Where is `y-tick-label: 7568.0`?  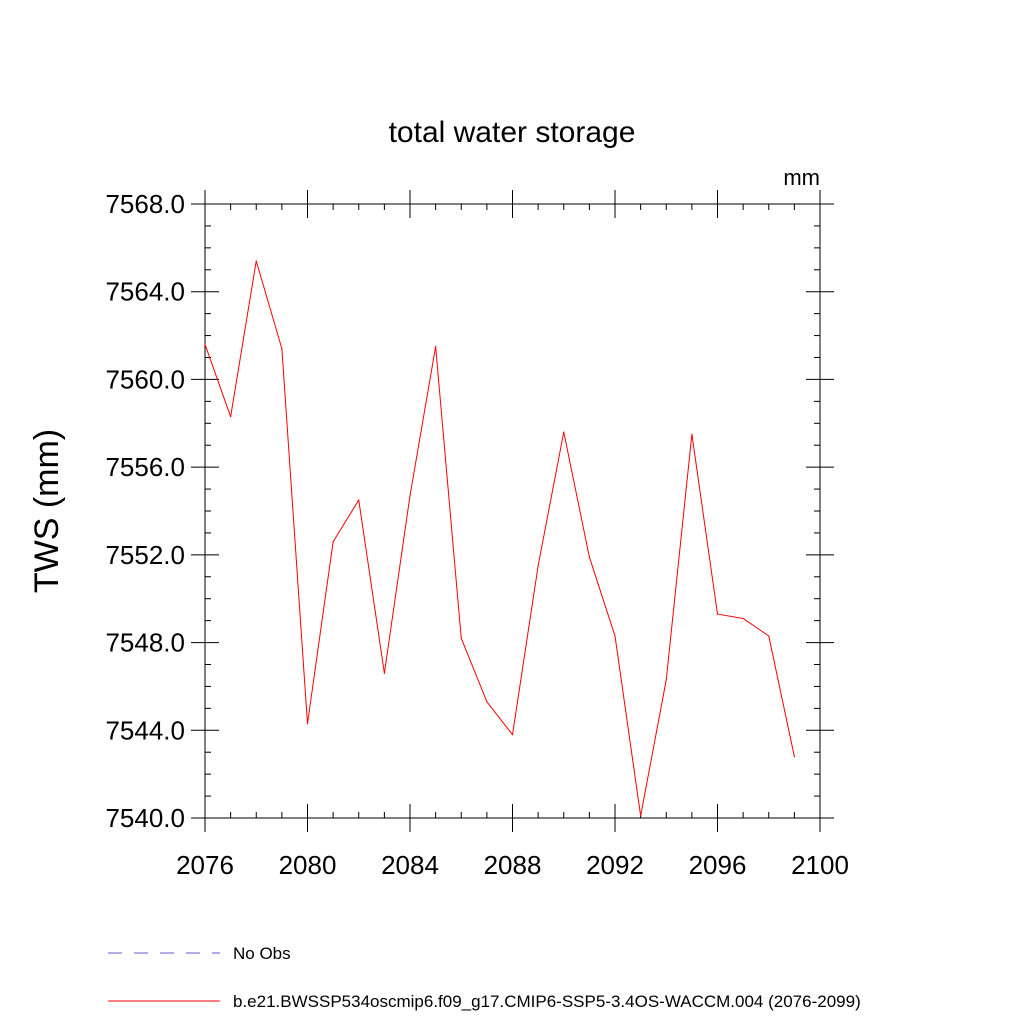
y-tick-label: 7568.0 is located at coordinates (145, 204).